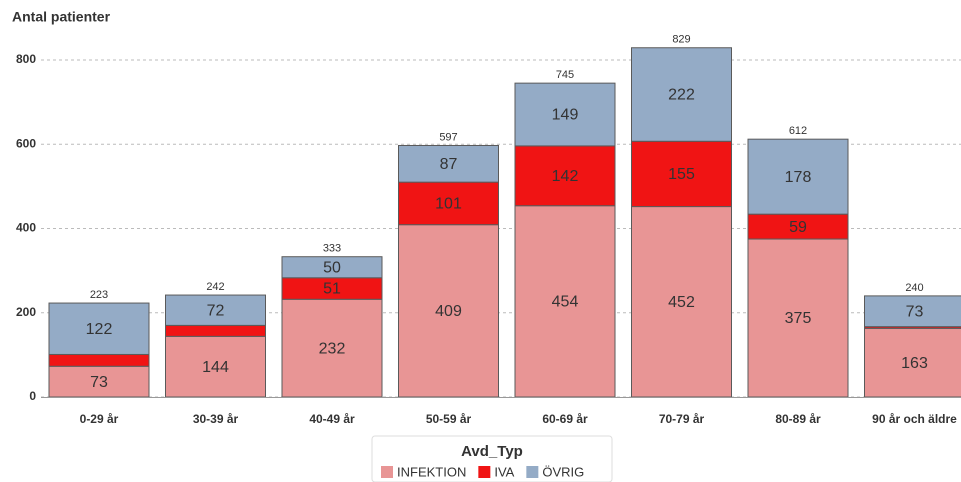  Describe the element at coordinates (798, 419) in the screenshot. I see `x-tick-label: 80-89 år` at that location.